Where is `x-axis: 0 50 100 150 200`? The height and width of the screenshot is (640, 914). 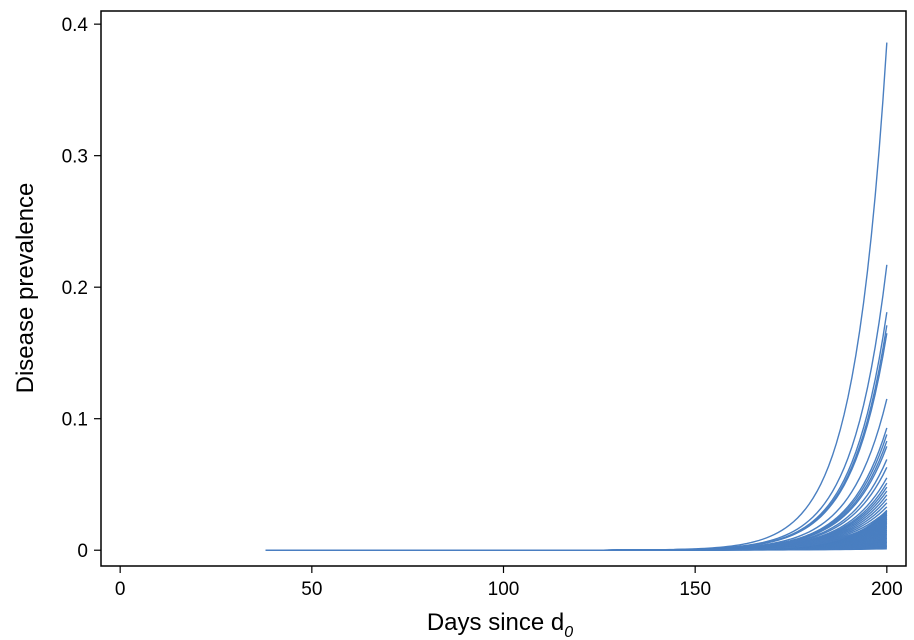
x-axis: 0 50 100 150 200 is located at coordinates (509, 583).